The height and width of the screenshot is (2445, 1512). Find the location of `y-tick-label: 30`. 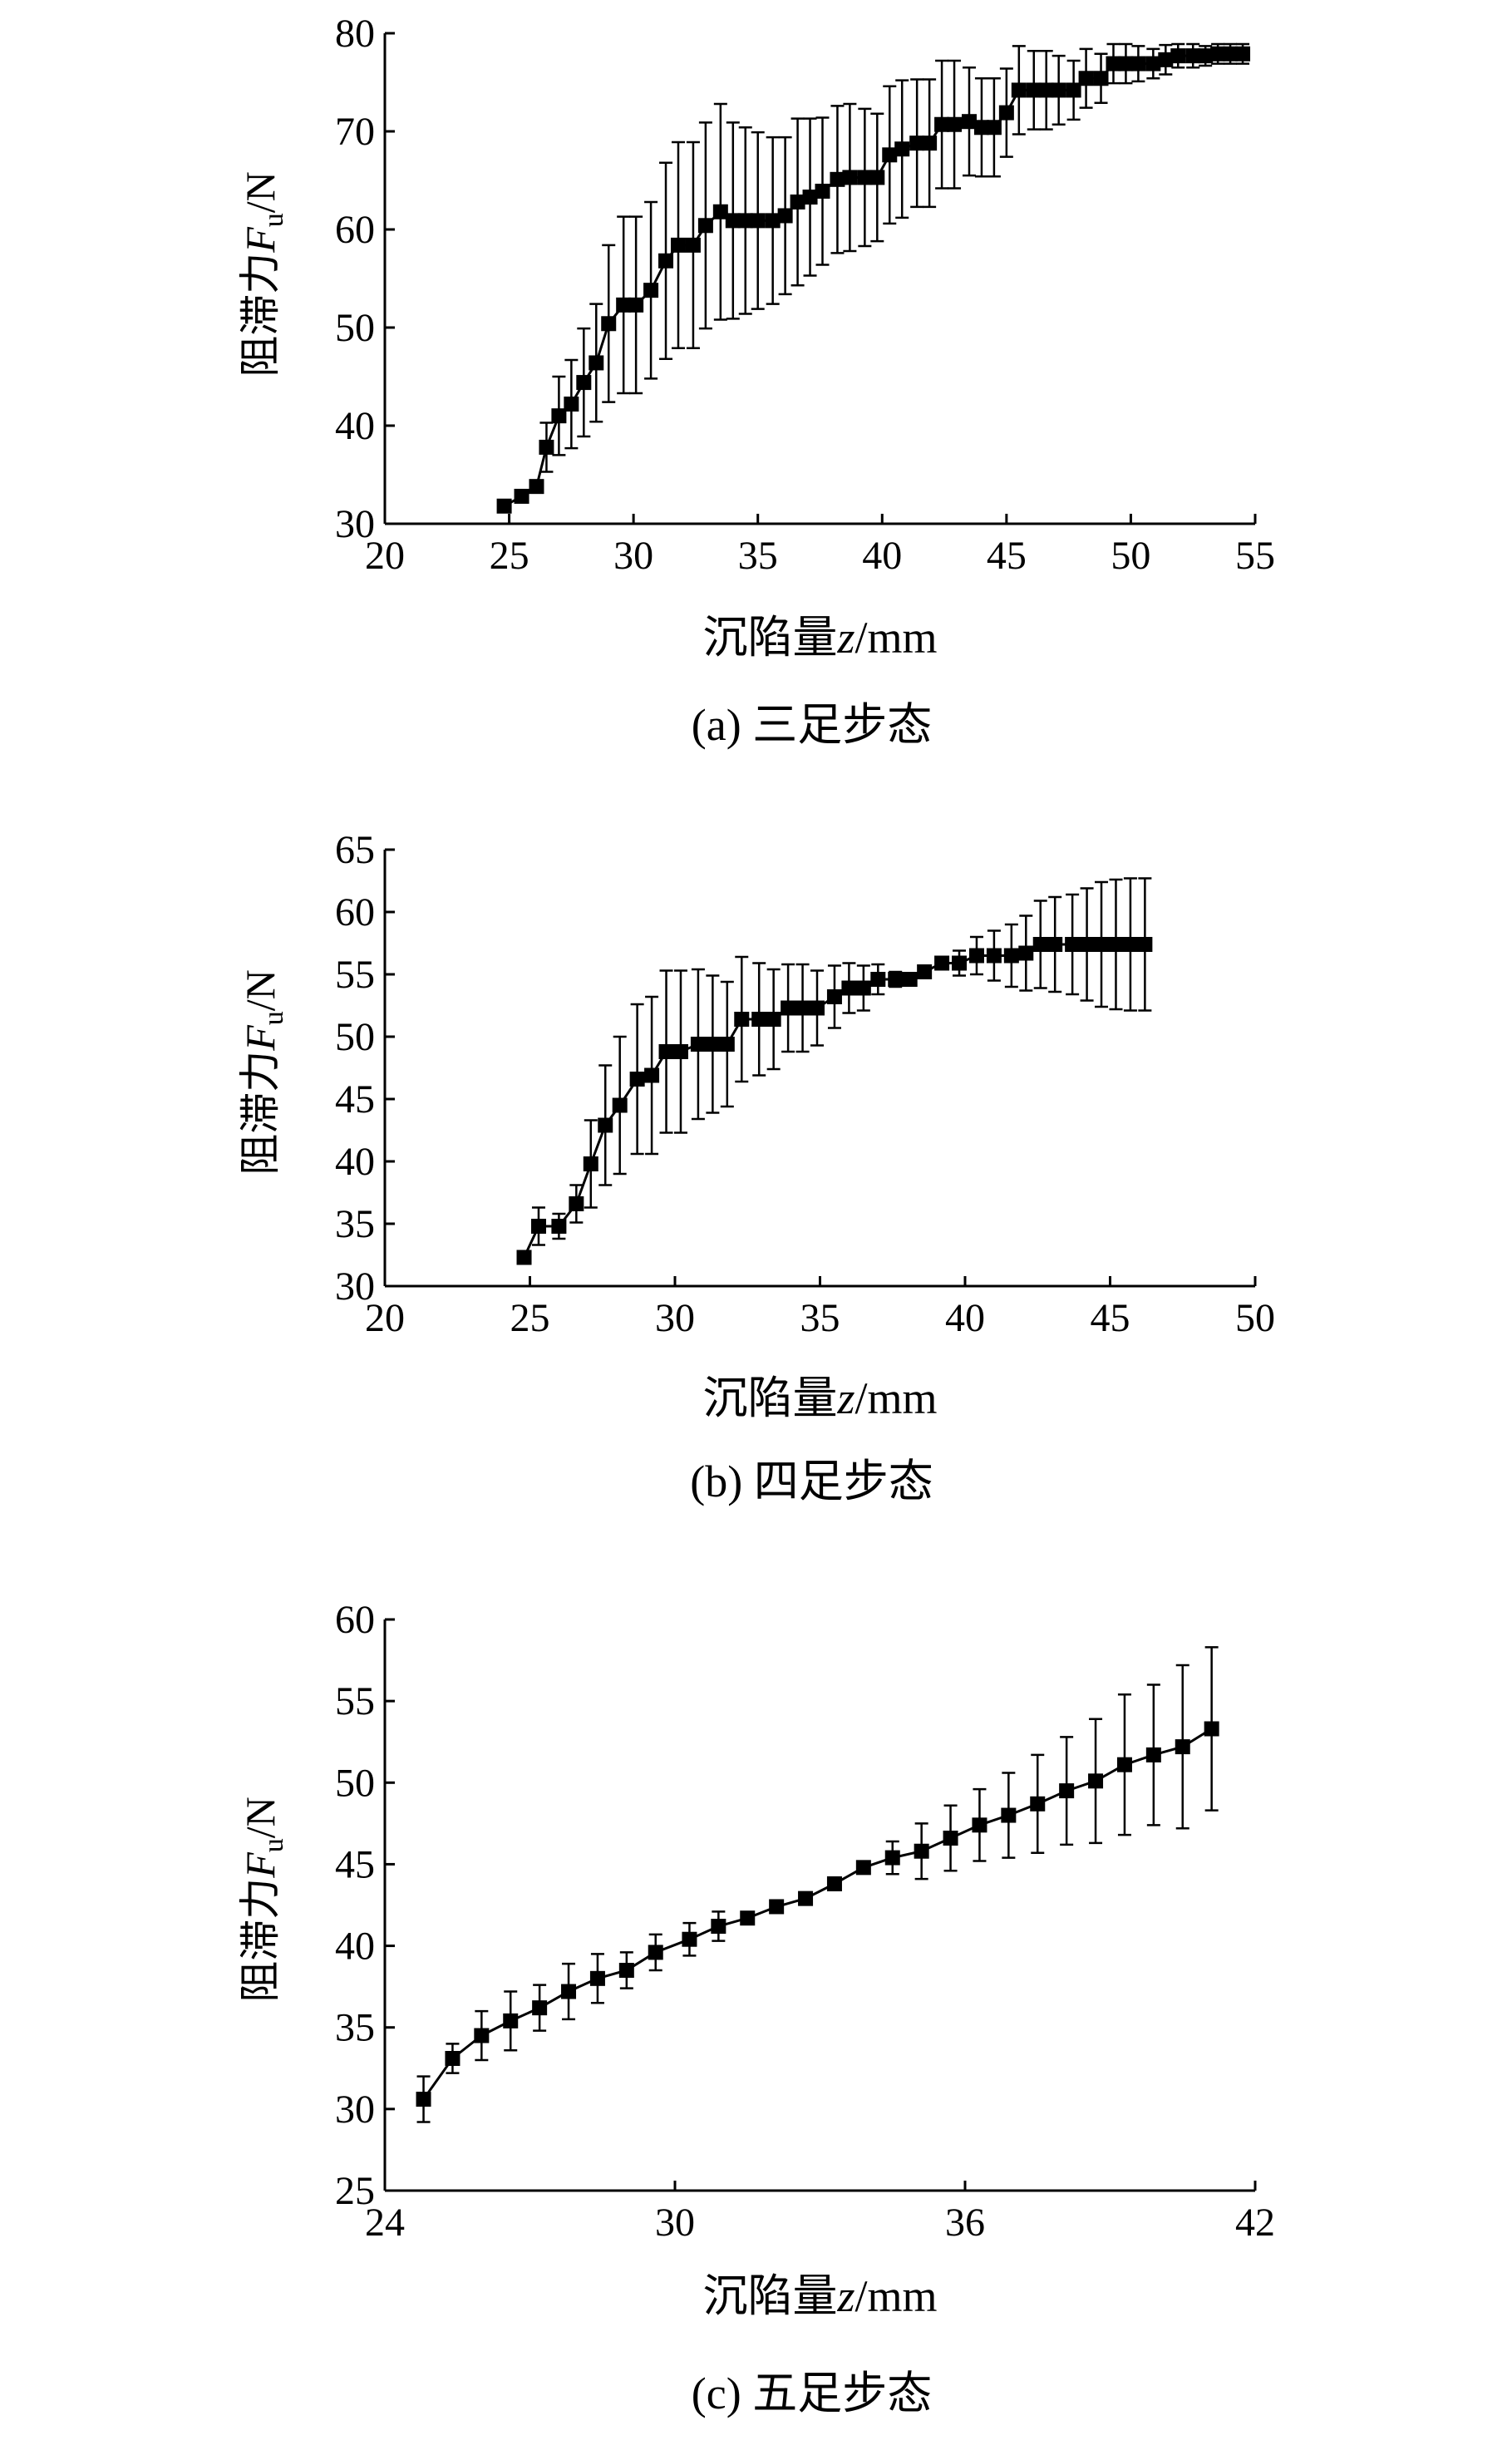

y-tick-label: 30 is located at coordinates (355, 524).